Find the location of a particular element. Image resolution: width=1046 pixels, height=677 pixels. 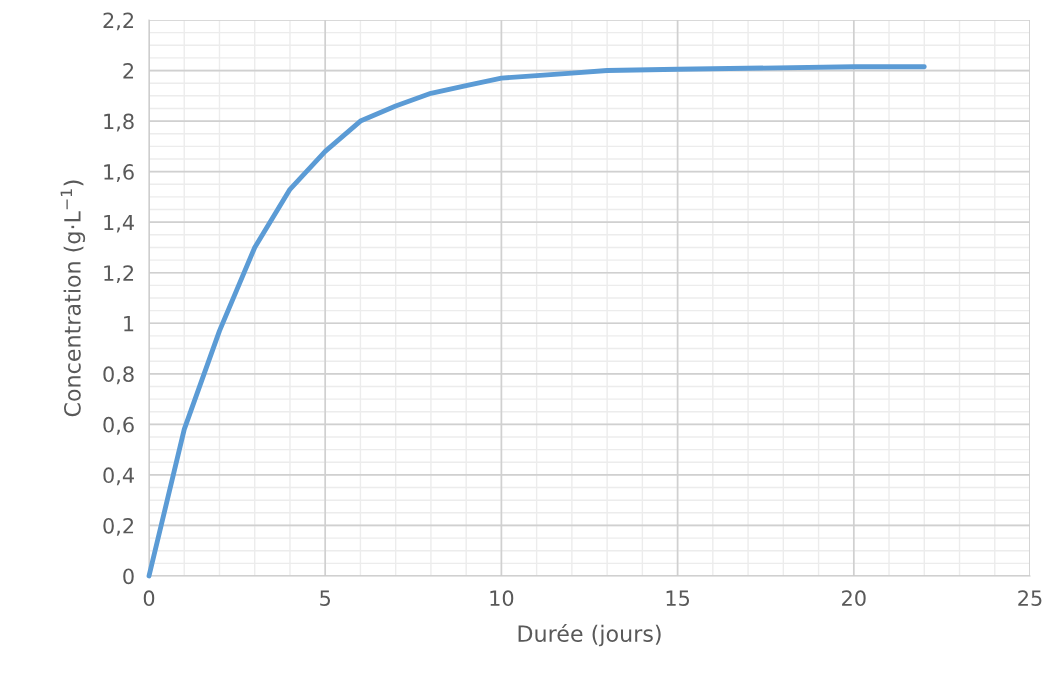

y-tick-label: 0 is located at coordinates (128, 576).